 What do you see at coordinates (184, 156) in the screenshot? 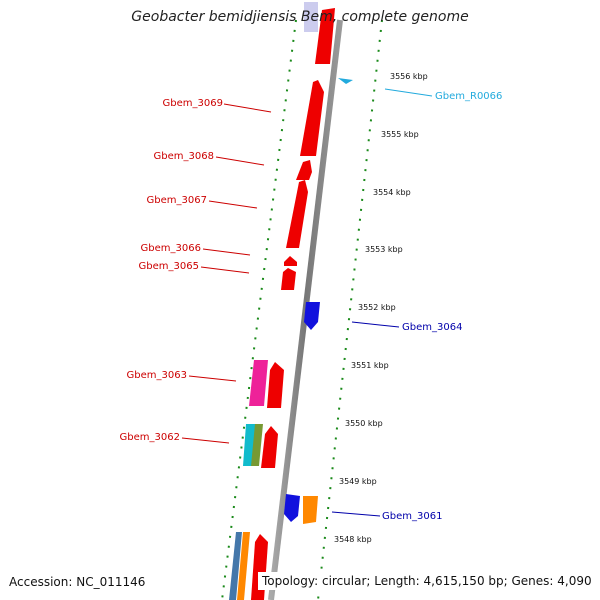
I see `gene-label: Gbem_3068` at bounding box center [184, 156].